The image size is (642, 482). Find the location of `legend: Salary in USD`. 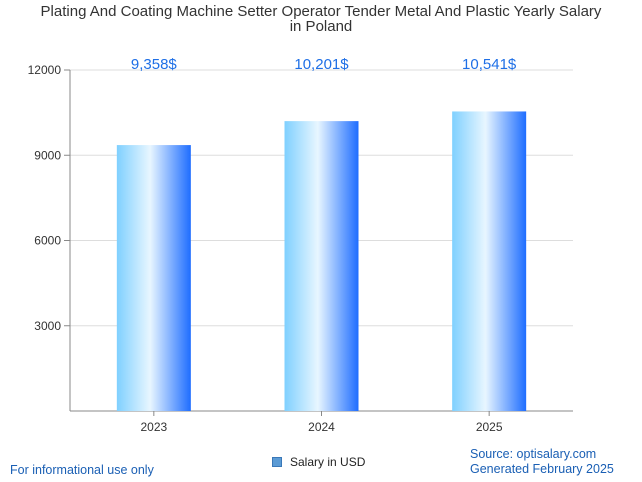

legend: Salary in USD is located at coordinates (318, 462).